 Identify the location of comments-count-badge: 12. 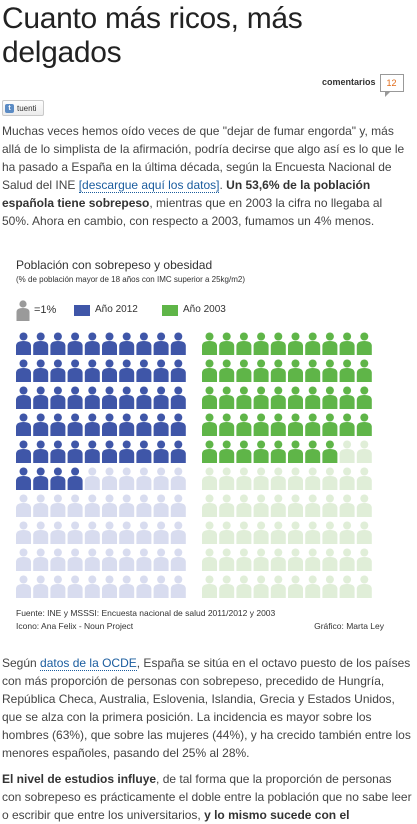
(391, 85).